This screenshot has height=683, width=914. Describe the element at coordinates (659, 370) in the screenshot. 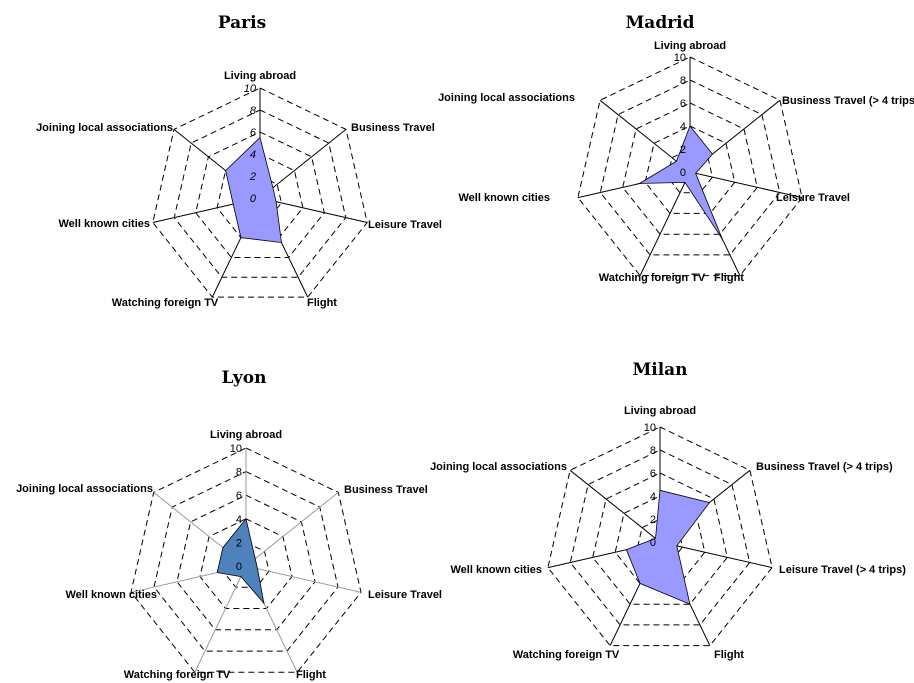

I see `chart-title-milan: Milan` at that location.